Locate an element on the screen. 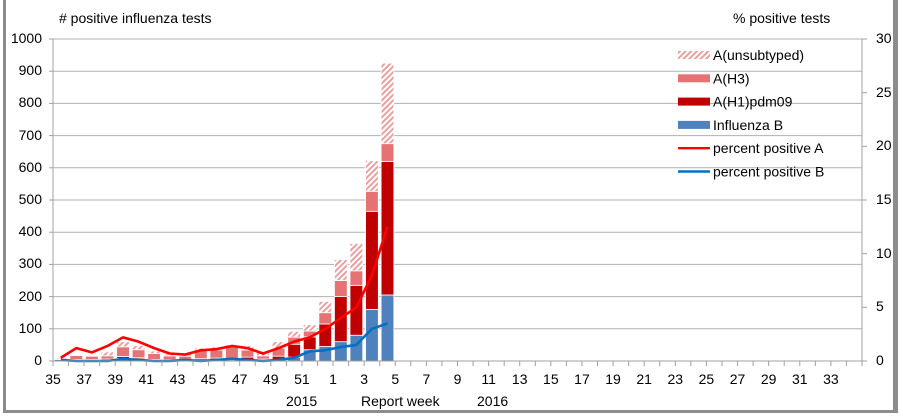 This screenshot has width=903, height=419. y2-axis-title: % positive tests is located at coordinates (782, 18).